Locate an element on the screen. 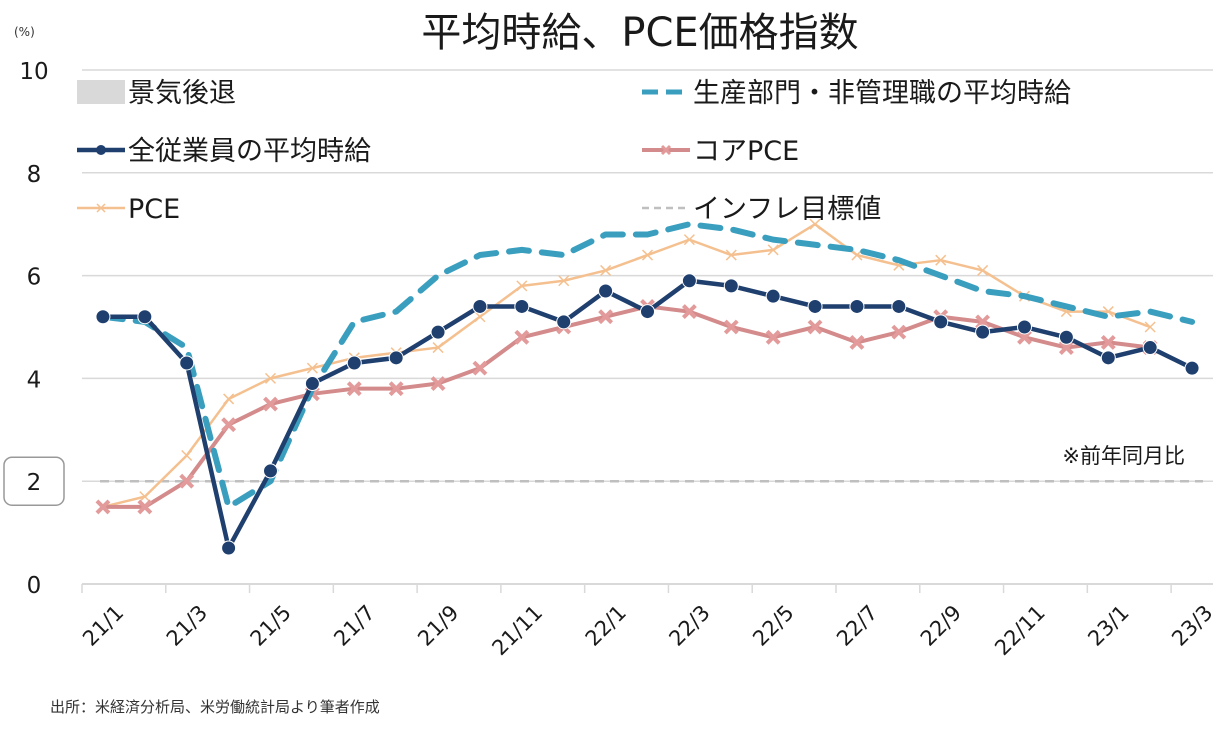 The height and width of the screenshot is (732, 1222). legend-item-target: インフレ目標値 is located at coordinates (761, 209).